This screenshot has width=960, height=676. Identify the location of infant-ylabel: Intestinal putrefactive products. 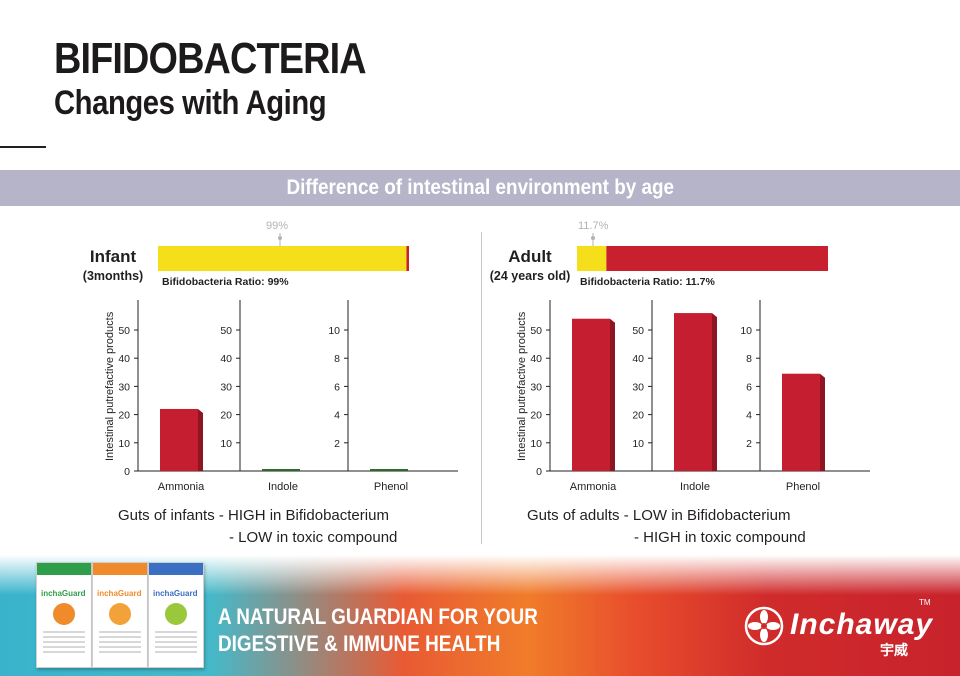
(110, 386).